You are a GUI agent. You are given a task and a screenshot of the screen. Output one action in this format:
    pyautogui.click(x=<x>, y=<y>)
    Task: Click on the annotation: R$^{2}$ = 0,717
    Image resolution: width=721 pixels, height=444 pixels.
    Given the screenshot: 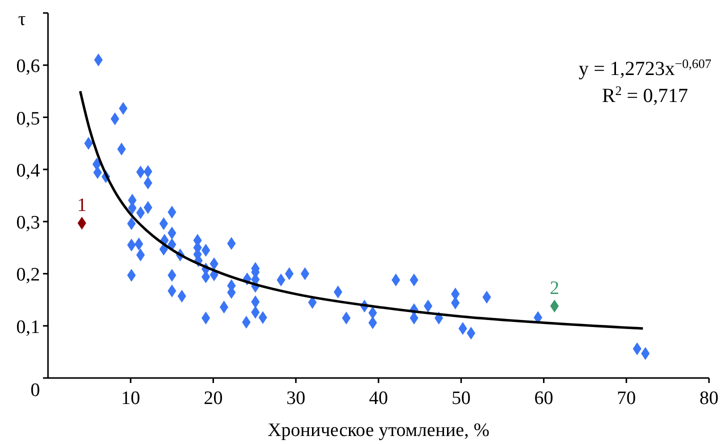 What is the action you would take?
    pyautogui.click(x=645, y=94)
    